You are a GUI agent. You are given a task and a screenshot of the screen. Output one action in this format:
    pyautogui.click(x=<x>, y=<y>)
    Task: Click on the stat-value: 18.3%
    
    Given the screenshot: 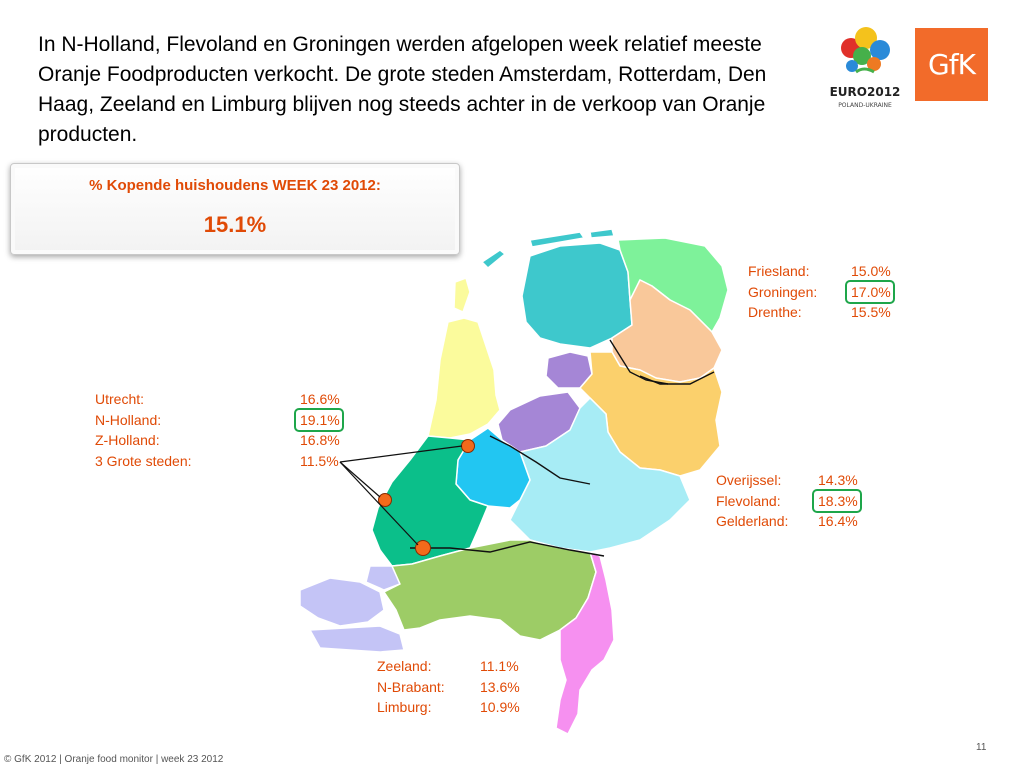 What is the action you would take?
    pyautogui.click(x=838, y=500)
    